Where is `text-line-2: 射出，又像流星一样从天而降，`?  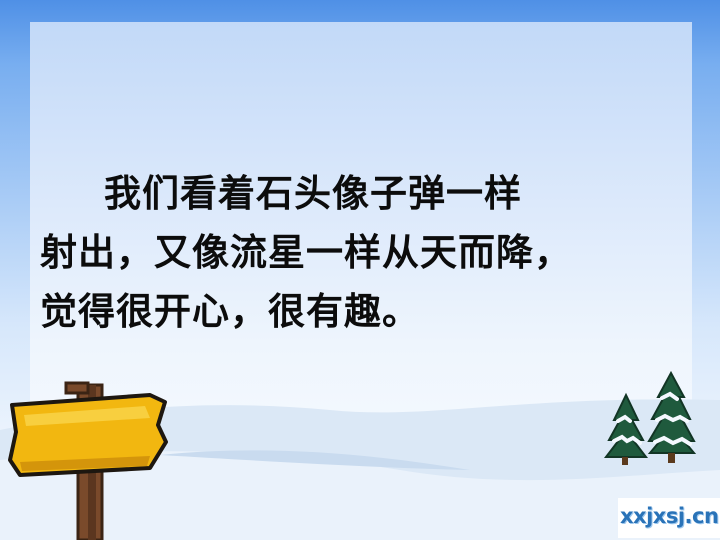
text-line-2: 射出，又像流星一样从天而降， is located at coordinates (306, 252).